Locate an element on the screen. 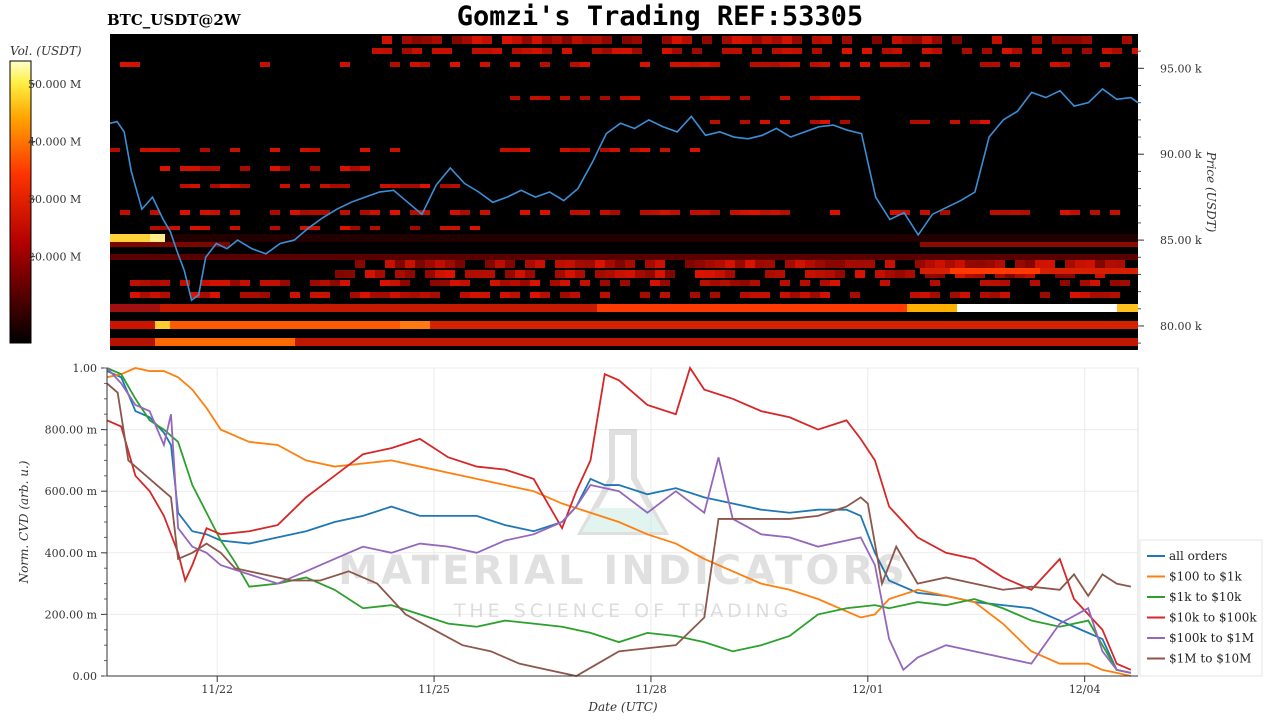 Image resolution: width=1280 pixels, height=720 pixels. cvd-x-tick-label: 12/04 is located at coordinates (1085, 689).